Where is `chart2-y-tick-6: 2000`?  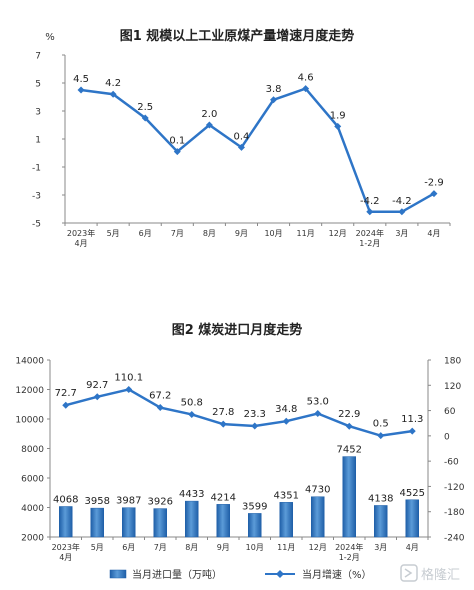 chart2-y-tick-6: 2000 is located at coordinates (32, 539).